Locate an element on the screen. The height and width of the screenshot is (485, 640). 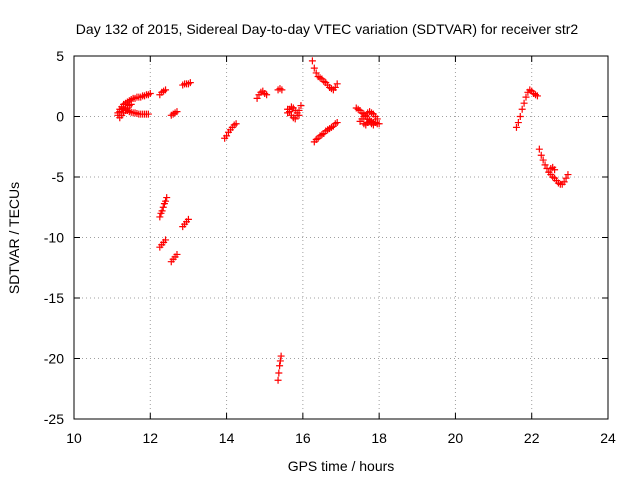
series-arc-d is located at coordinates (163, 92).